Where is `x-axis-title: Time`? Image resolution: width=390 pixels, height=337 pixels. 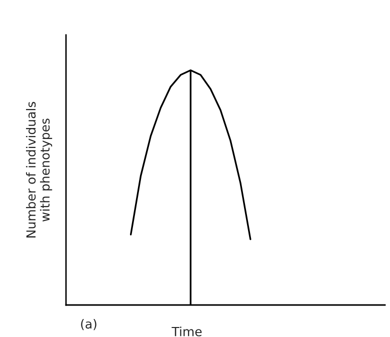
x-axis-title: Time is located at coordinates (187, 331).